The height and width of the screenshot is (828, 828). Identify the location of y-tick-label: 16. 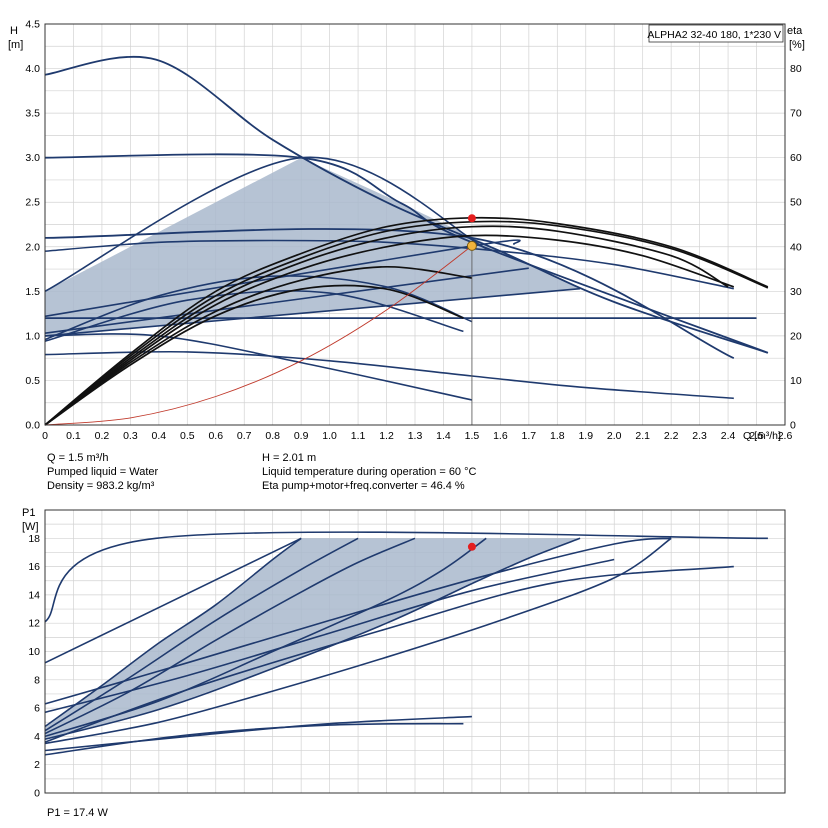
(34, 567).